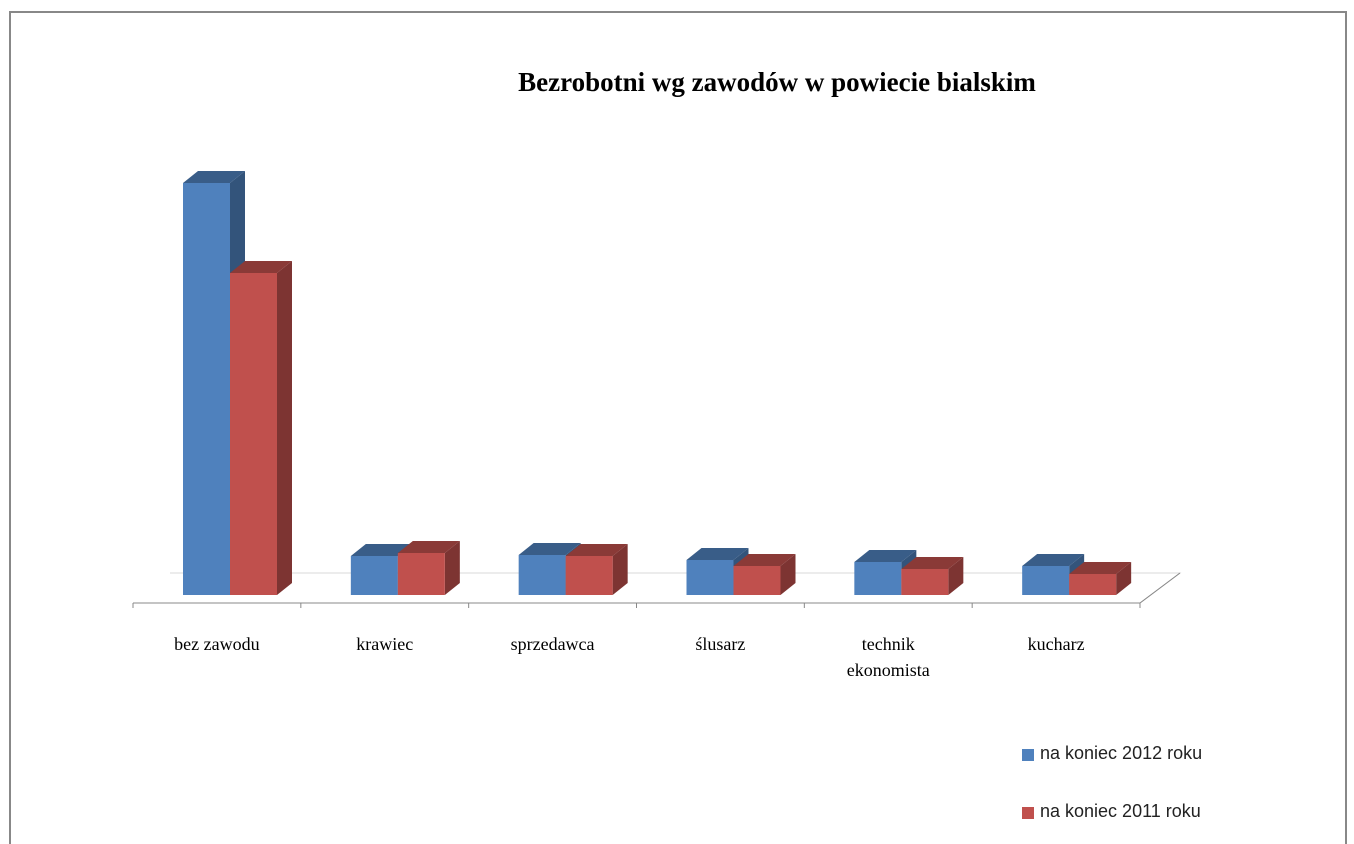 The height and width of the screenshot is (844, 1354). I want to click on x-tick-label: sprzedawca, so click(552, 644).